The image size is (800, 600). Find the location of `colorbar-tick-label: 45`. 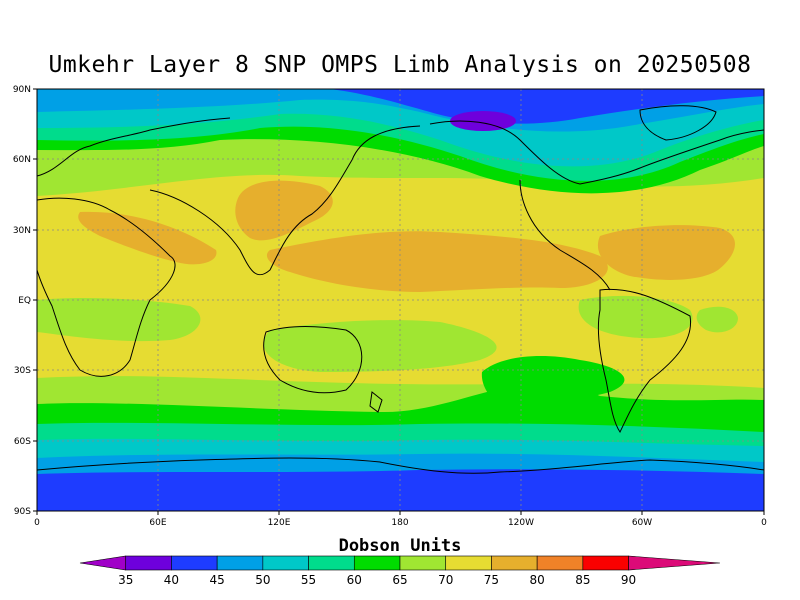

colorbar-tick-label: 45 is located at coordinates (217, 580).